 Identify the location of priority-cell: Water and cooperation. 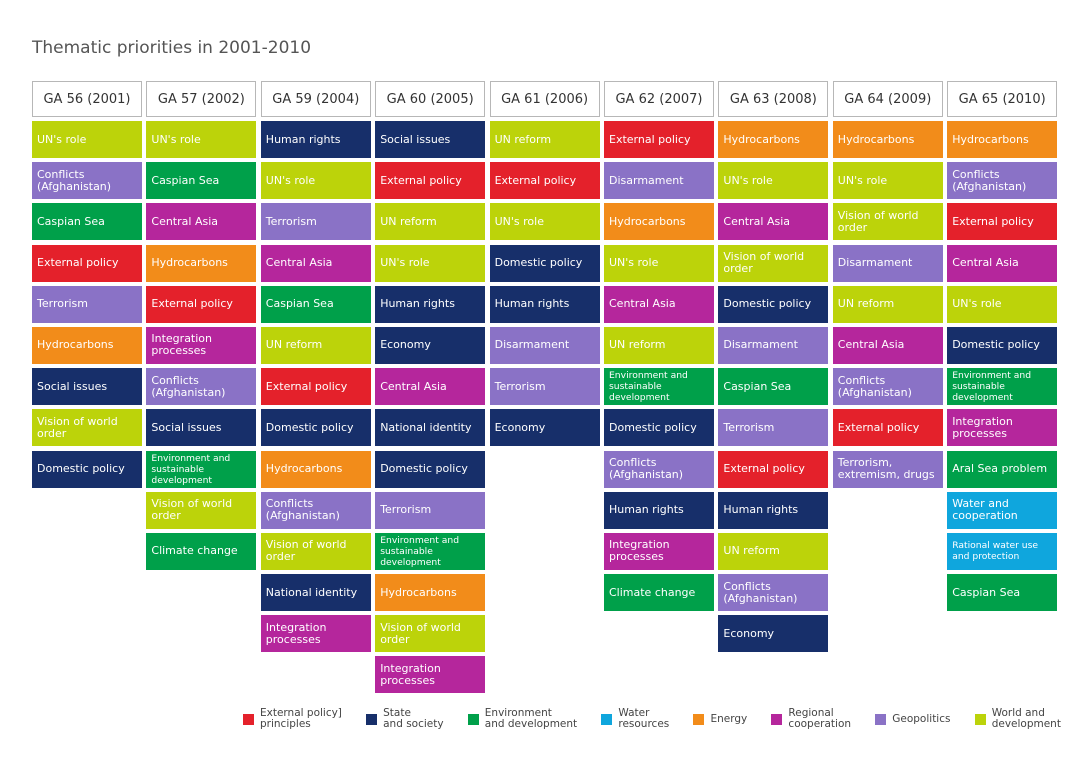
(1002, 510).